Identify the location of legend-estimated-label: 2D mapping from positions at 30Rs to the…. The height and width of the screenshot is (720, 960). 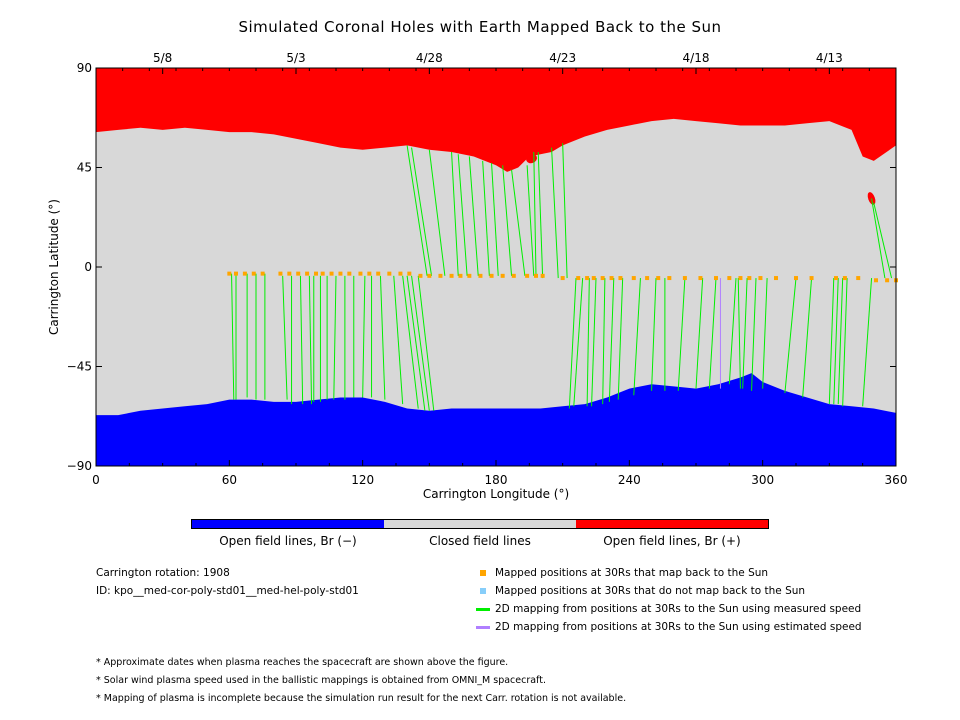
(678, 627).